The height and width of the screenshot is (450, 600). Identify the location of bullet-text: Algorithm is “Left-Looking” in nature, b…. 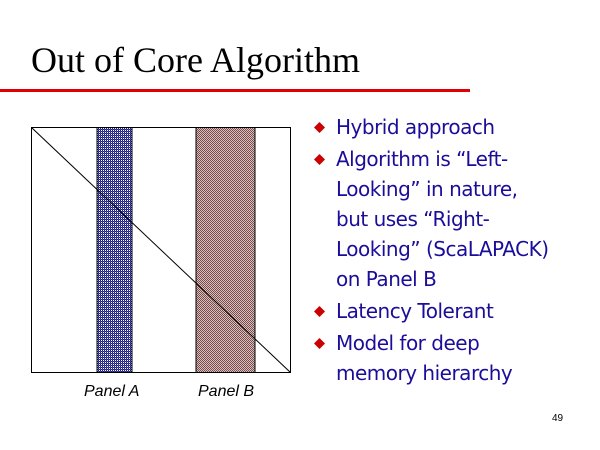
(442, 219).